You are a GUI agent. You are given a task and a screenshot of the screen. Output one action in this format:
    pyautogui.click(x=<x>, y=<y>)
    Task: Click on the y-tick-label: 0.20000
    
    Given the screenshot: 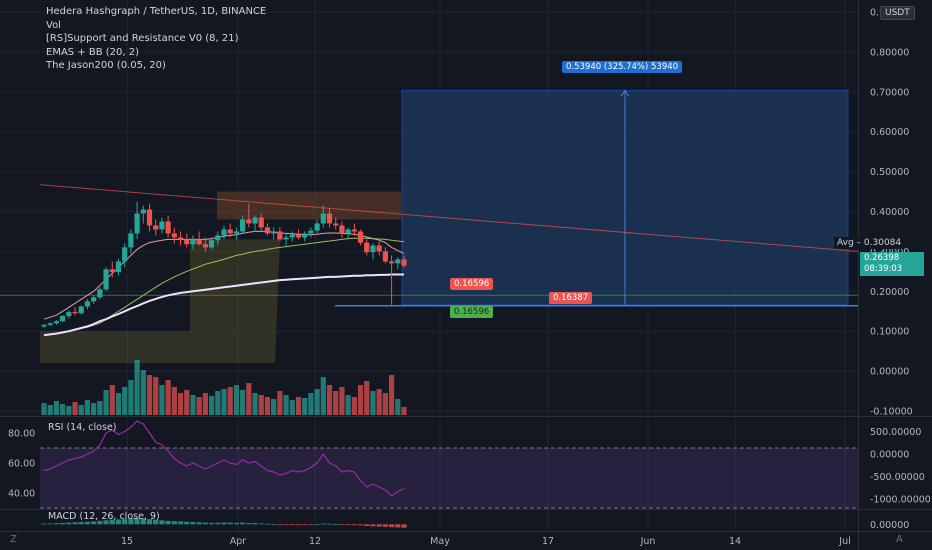 What is the action you would take?
    pyautogui.click(x=889, y=292)
    